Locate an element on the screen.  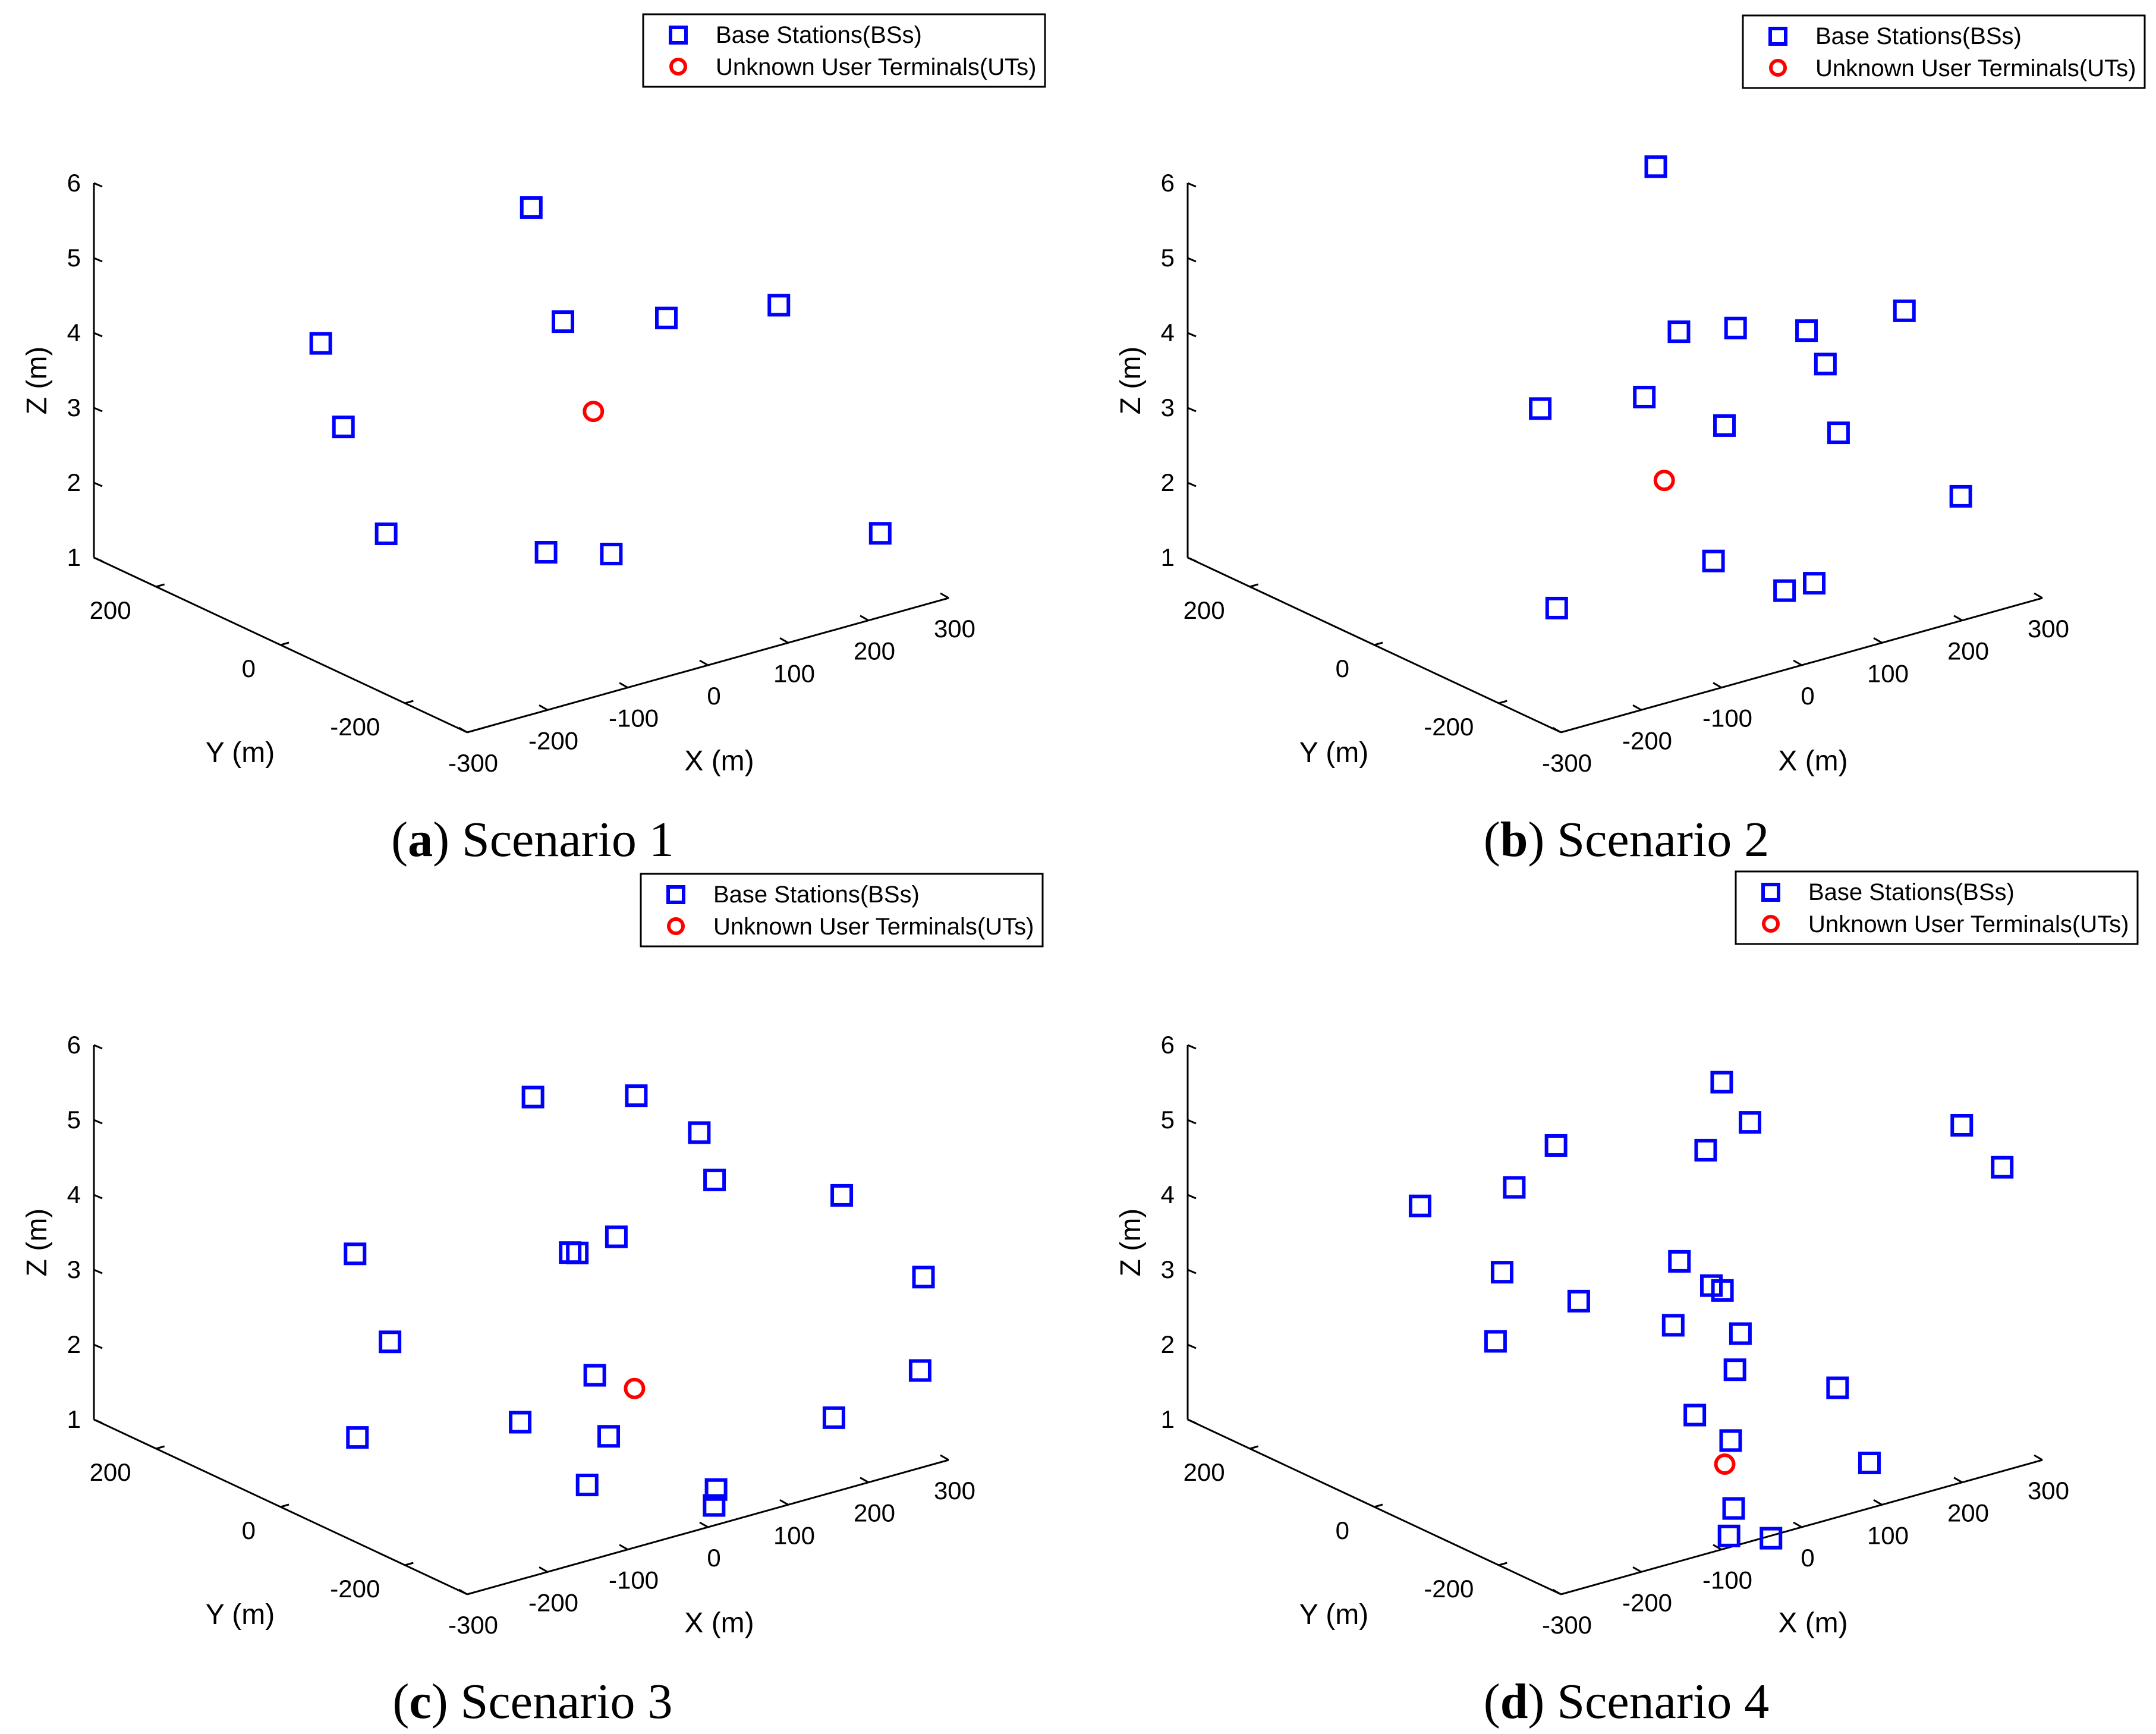
y-tick-label: 0 is located at coordinates (1342, 668).